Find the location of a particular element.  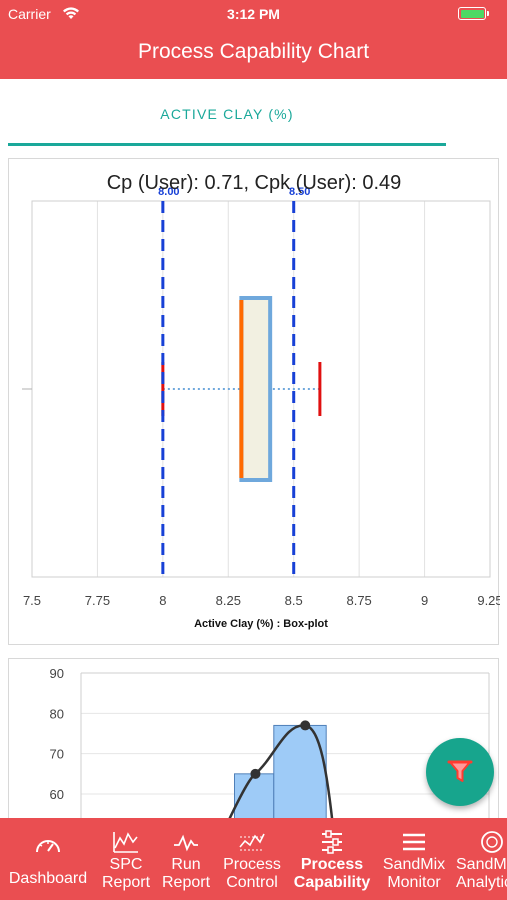

tab-run-report: Run Report is located at coordinates (186, 859).